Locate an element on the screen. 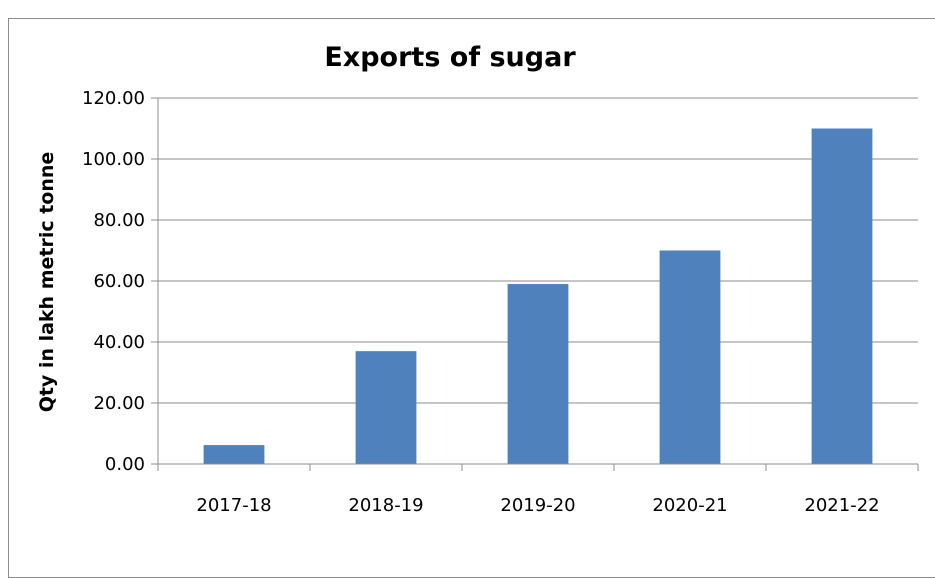 Image resolution: width=935 pixels, height=578 pixels. y-tick-labels: 0.00 20.00 40.00 60.00 80.00 100.00 120.00 is located at coordinates (113, 281).